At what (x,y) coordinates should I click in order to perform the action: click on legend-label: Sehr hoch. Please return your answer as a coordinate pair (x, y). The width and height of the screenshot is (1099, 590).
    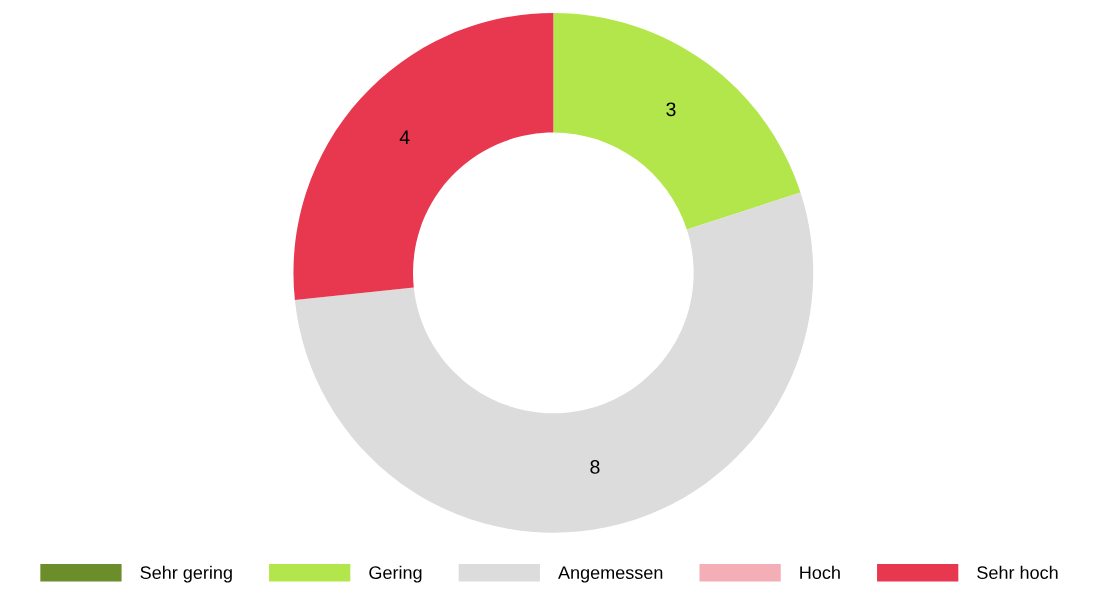
    Looking at the image, I should click on (1017, 572).